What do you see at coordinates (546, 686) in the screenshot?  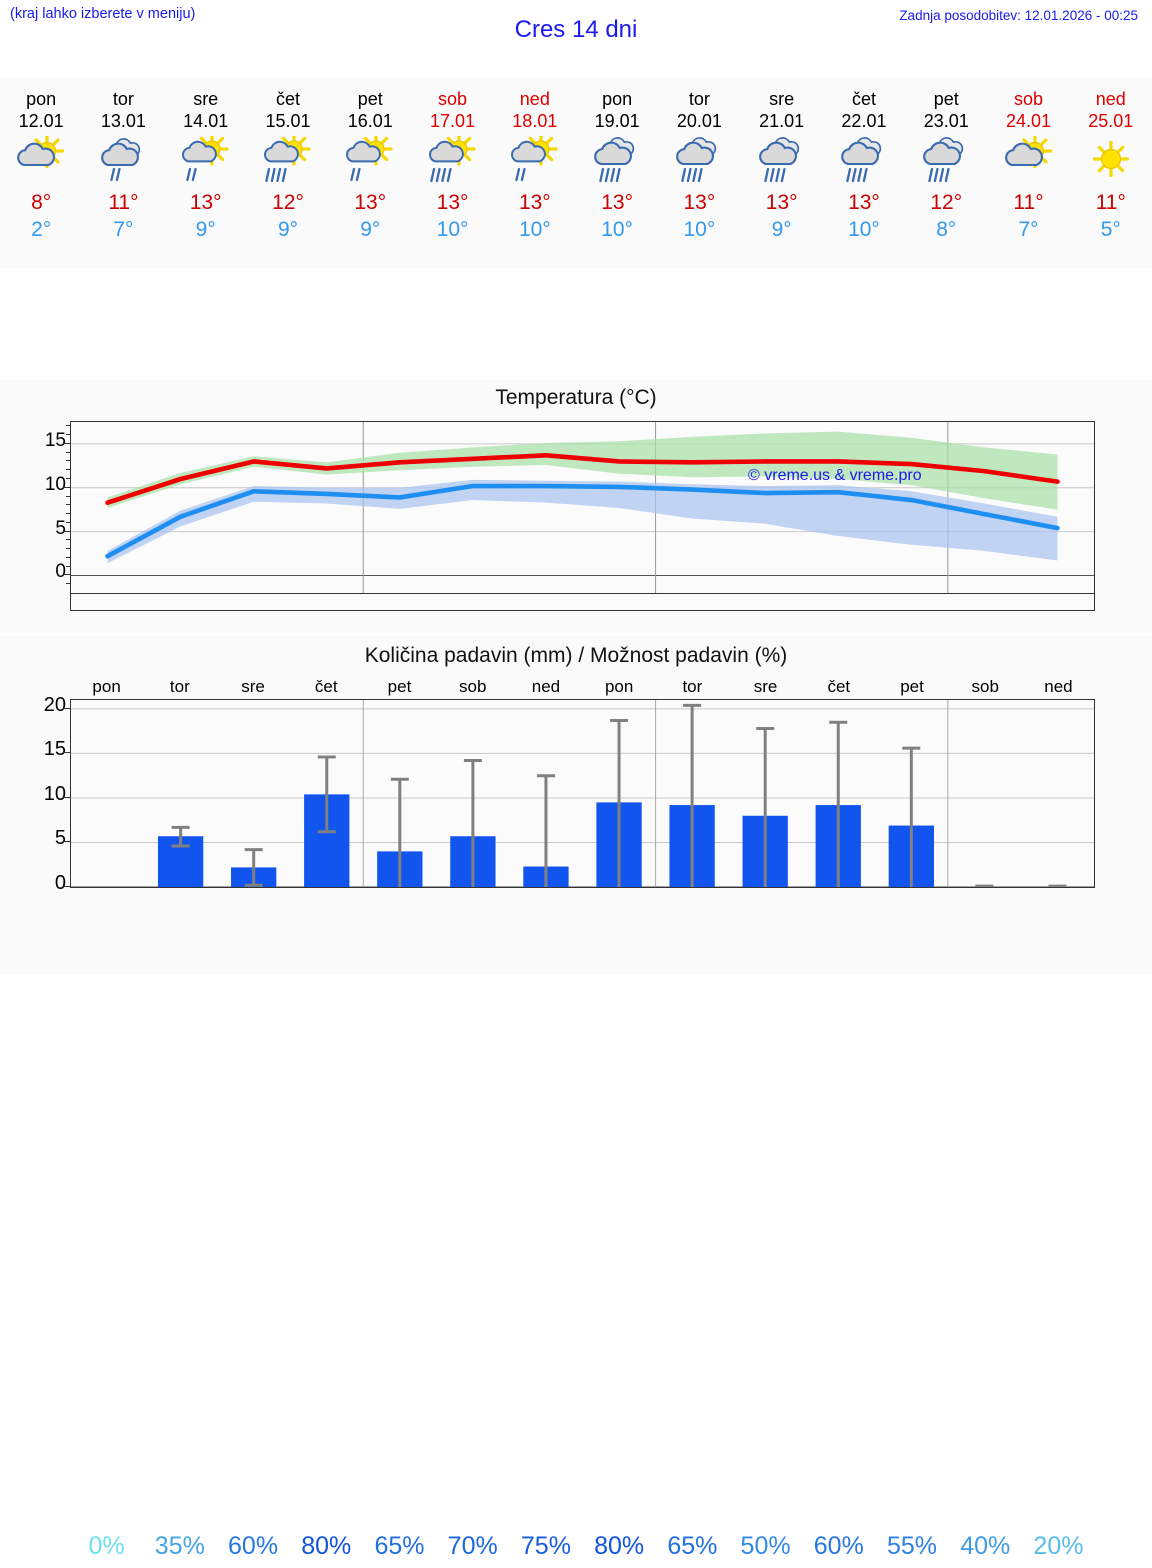 I see `precipitation-day-label: ned` at bounding box center [546, 686].